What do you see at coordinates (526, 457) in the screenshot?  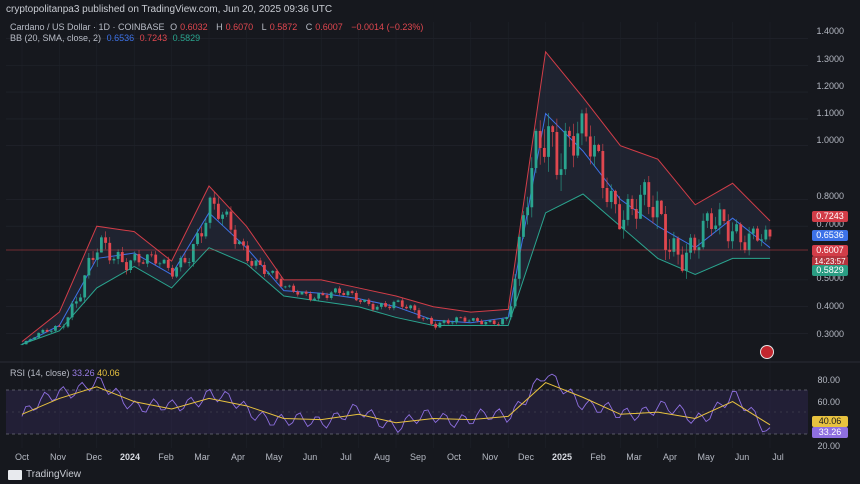 I see `time-tick: Dec` at bounding box center [526, 457].